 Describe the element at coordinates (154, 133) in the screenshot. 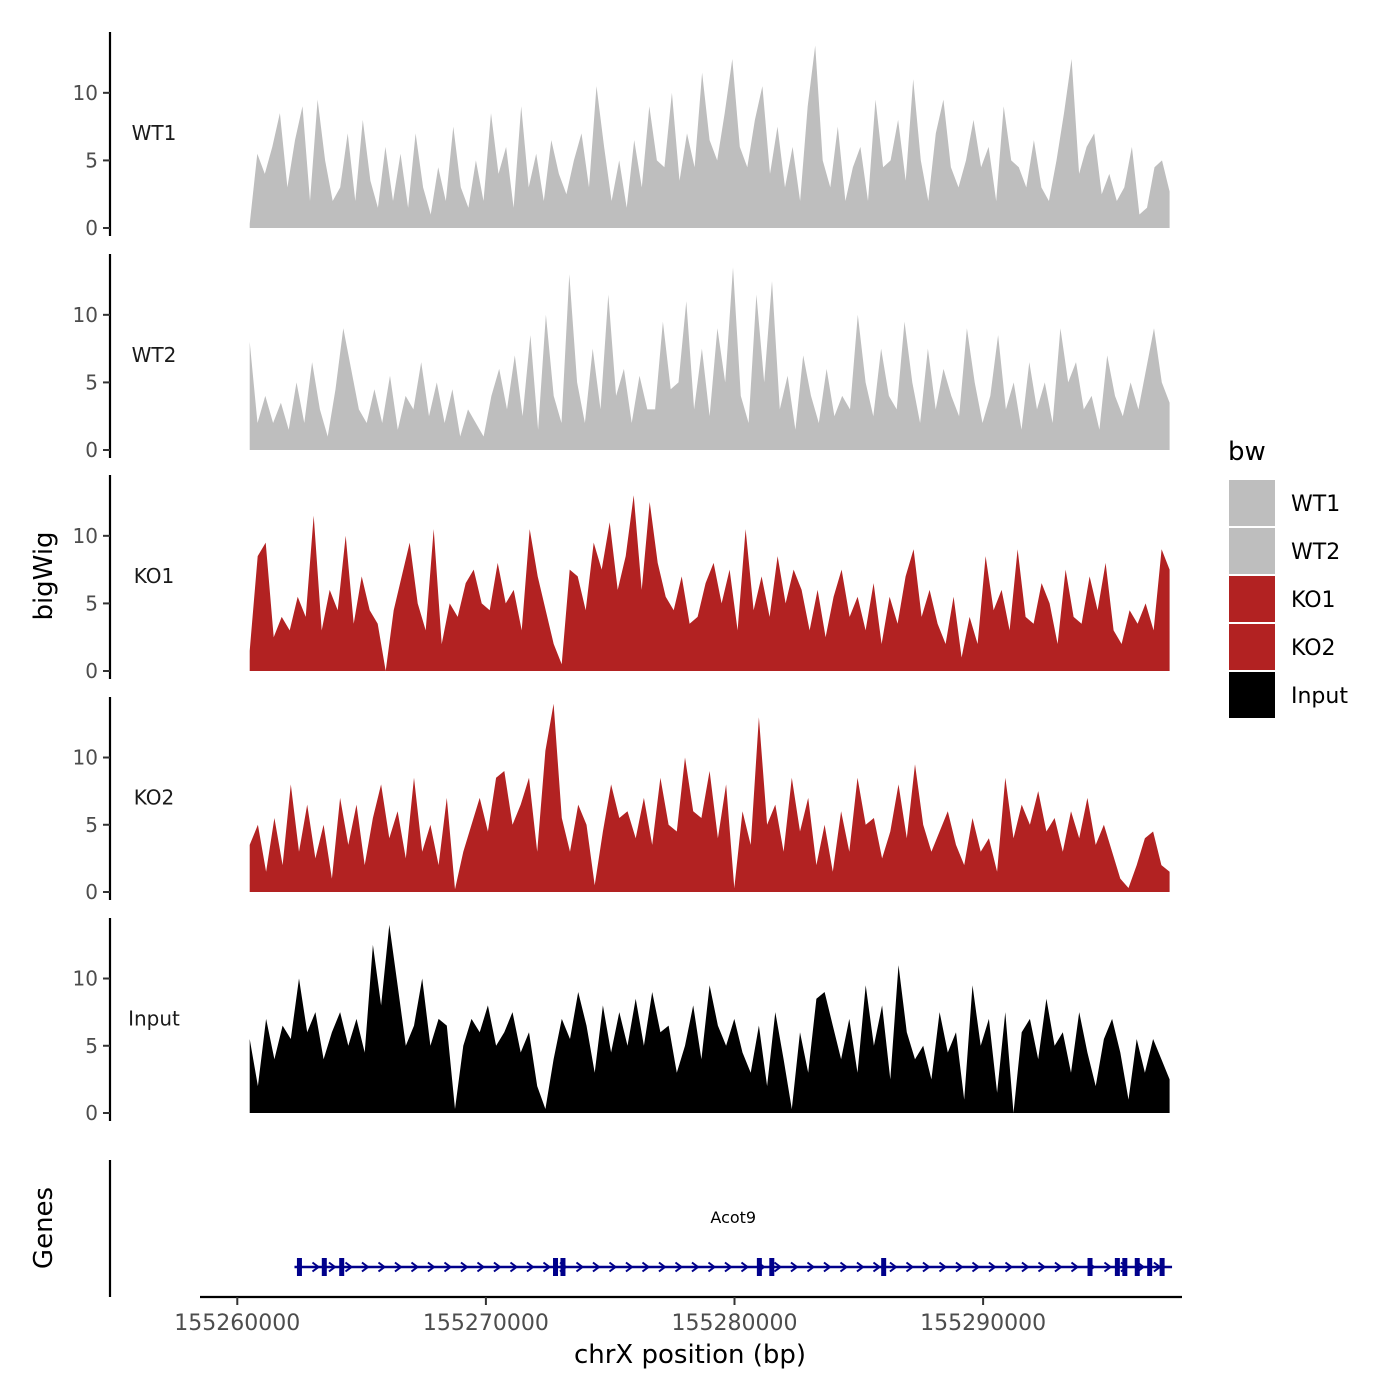

I see `track-label: WT1` at that location.